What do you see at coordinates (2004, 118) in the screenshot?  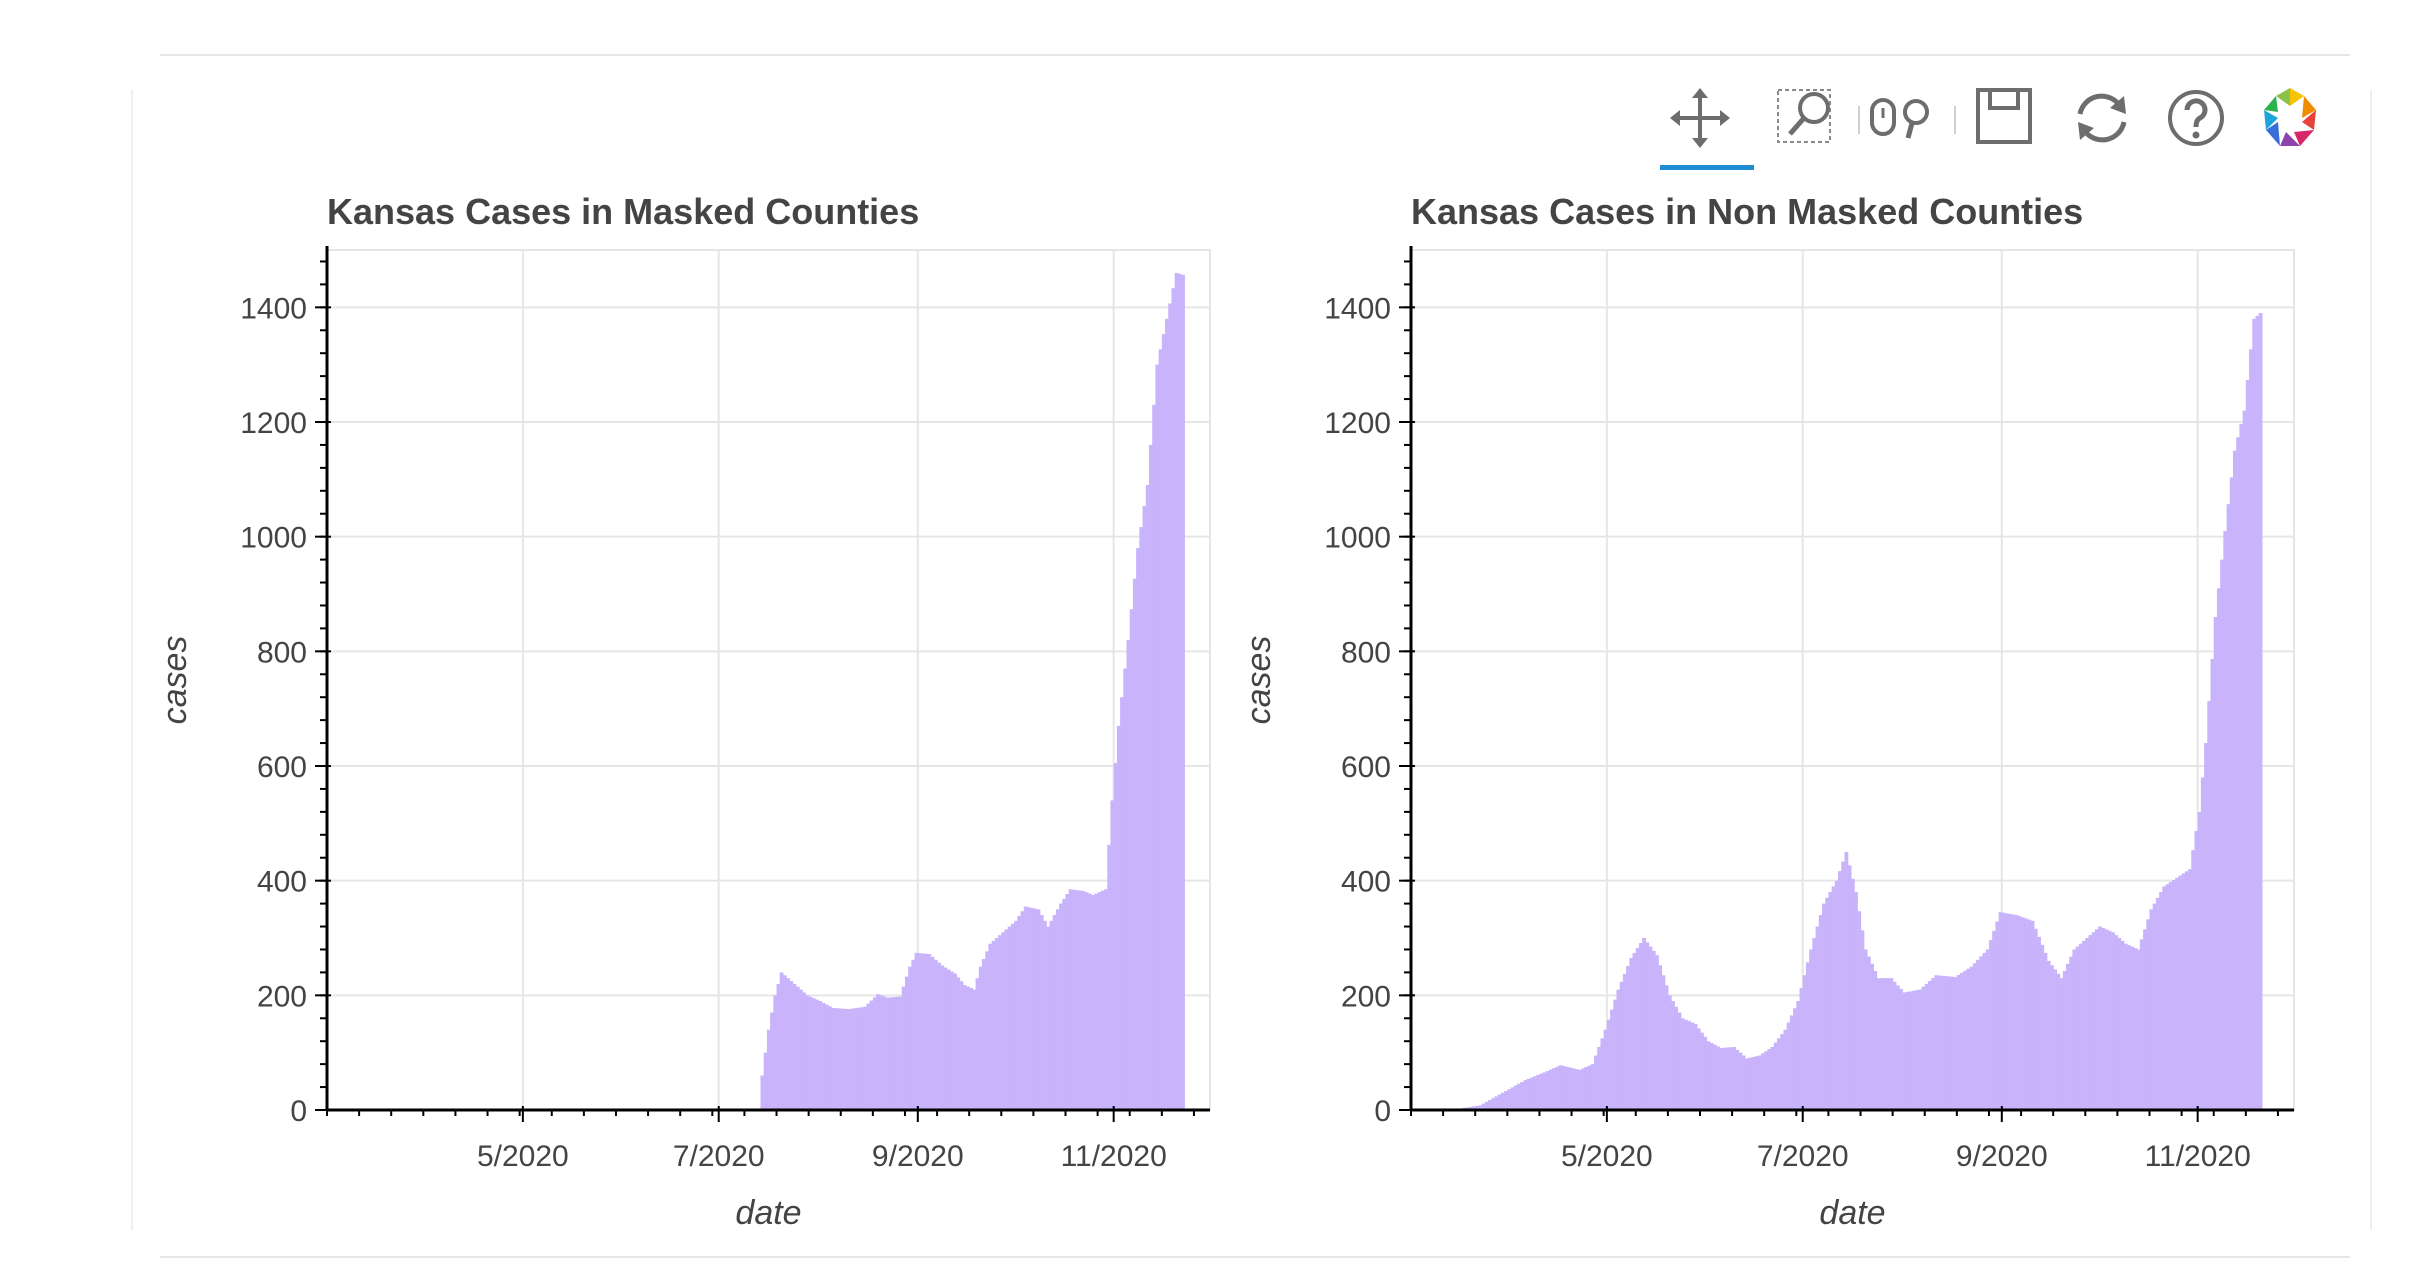 I see `save-tool-button` at bounding box center [2004, 118].